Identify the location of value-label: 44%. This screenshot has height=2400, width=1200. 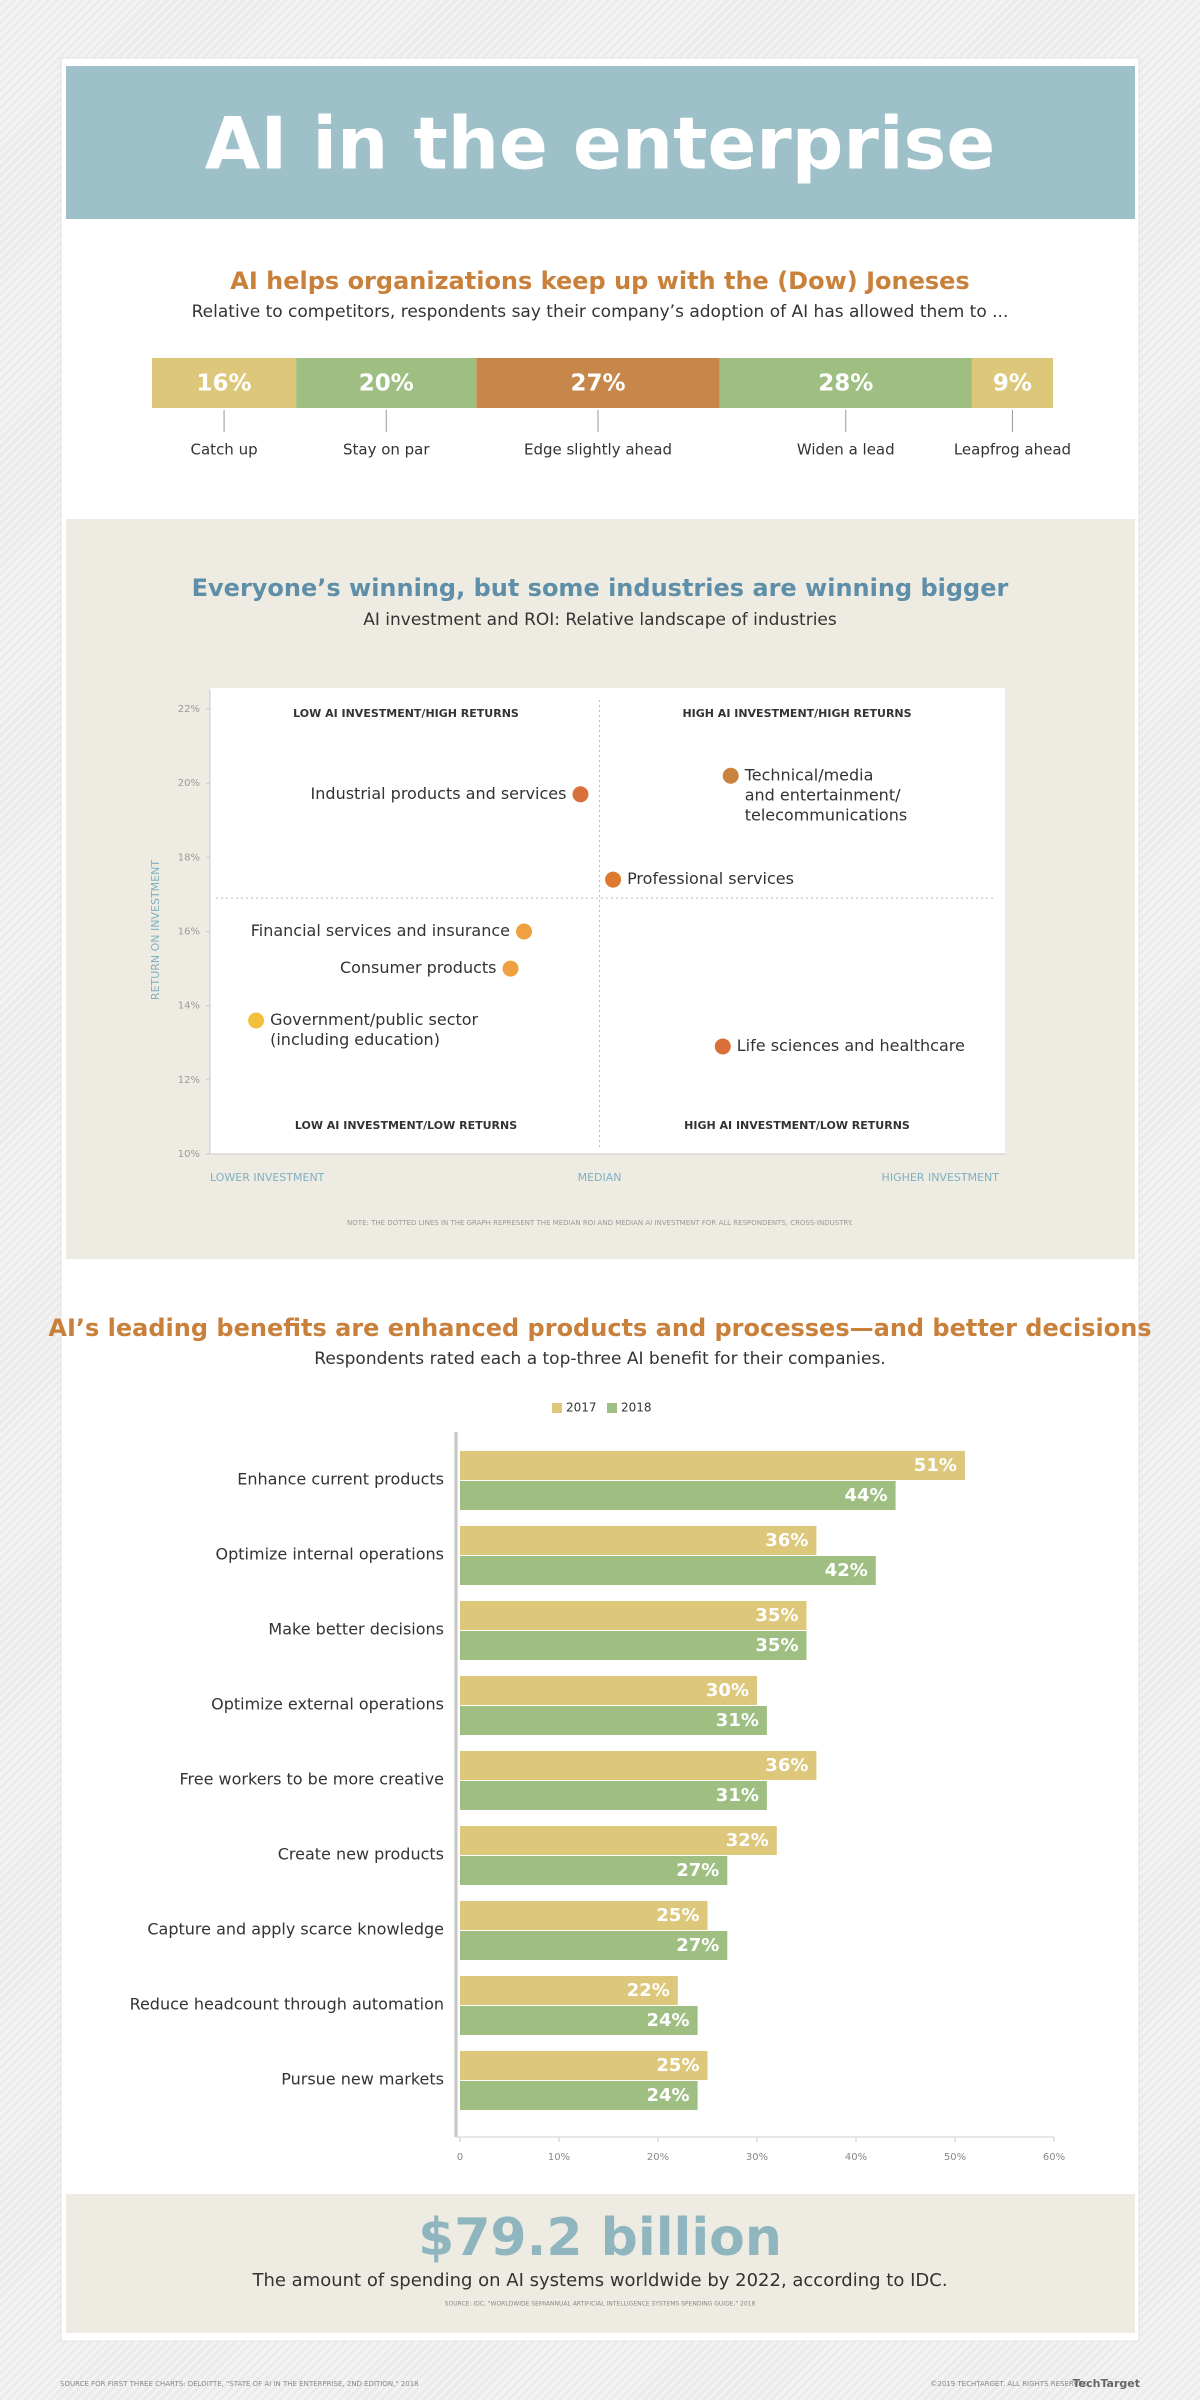
(866, 1495).